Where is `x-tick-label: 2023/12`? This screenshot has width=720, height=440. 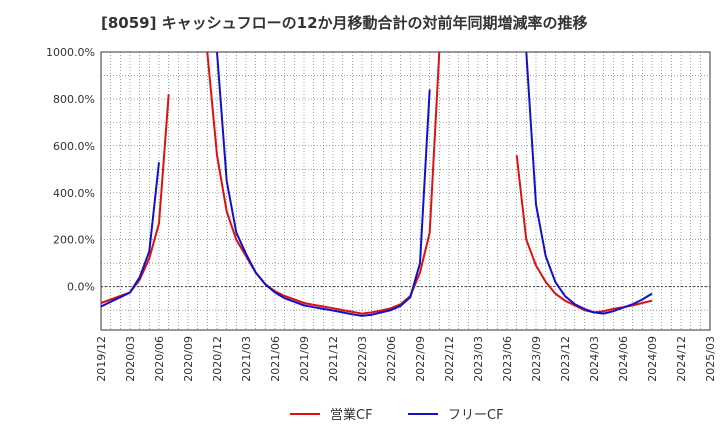 x-tick-label: 2023/12 is located at coordinates (565, 359).